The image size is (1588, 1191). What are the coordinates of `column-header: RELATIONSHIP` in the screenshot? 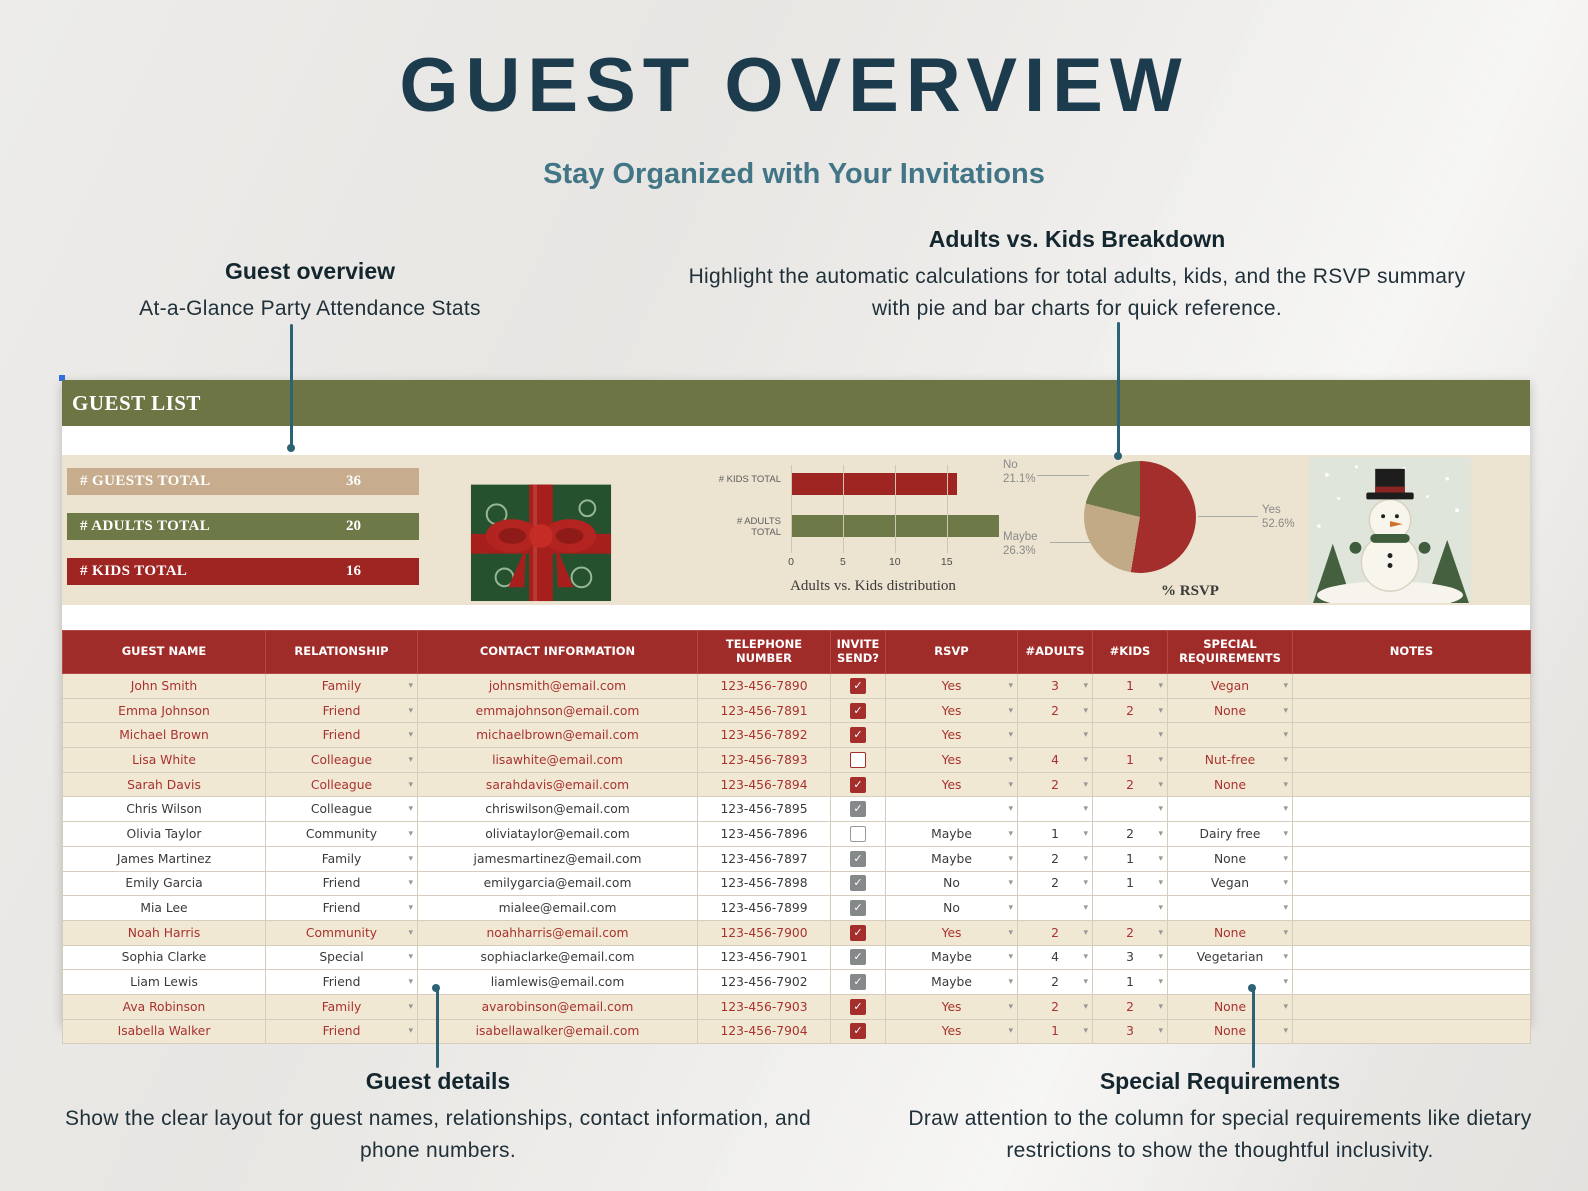 It's located at (341, 652).